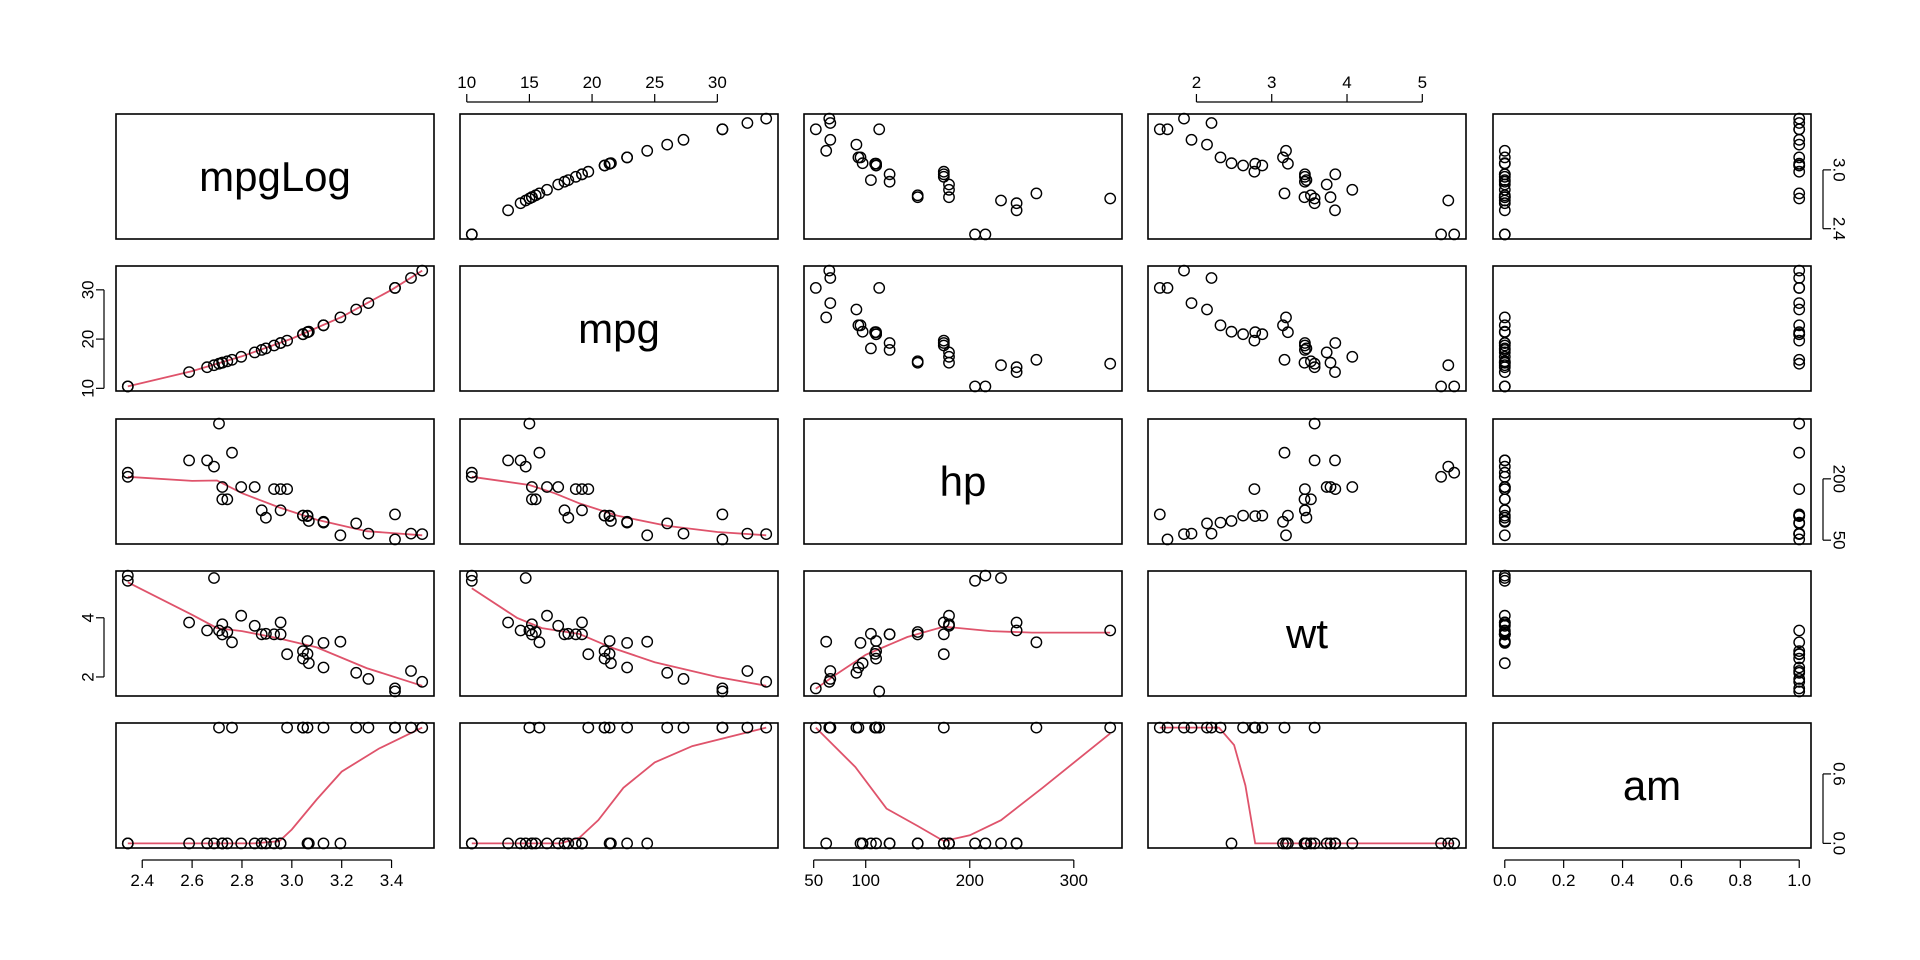  What do you see at coordinates (1839, 229) in the screenshot?
I see `right-tick-label-mpglog: 2.4` at bounding box center [1839, 229].